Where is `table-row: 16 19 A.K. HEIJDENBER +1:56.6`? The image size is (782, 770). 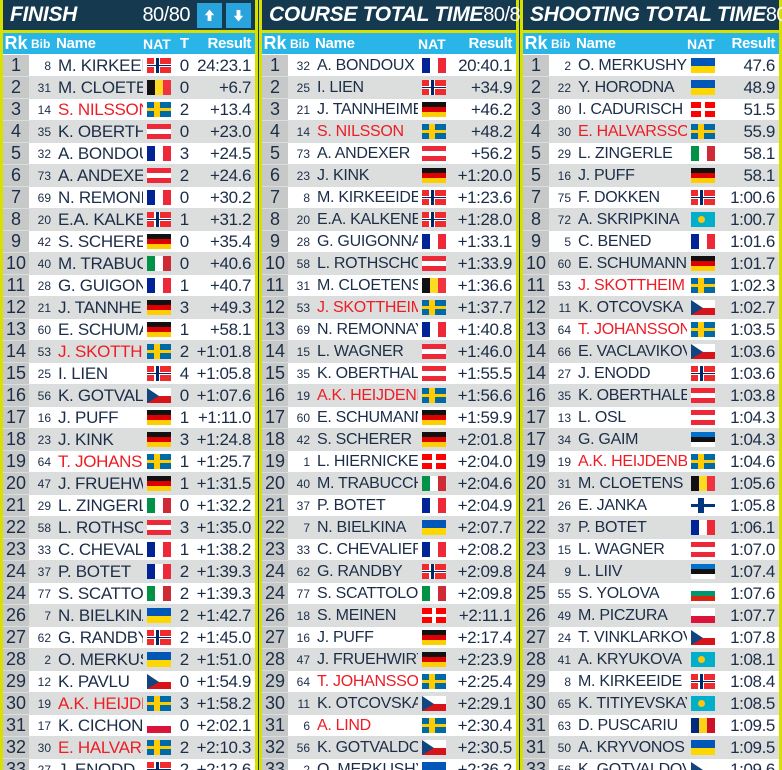 table-row: 16 19 A.K. HEIJDENBER +1:56.6 is located at coordinates (389, 396).